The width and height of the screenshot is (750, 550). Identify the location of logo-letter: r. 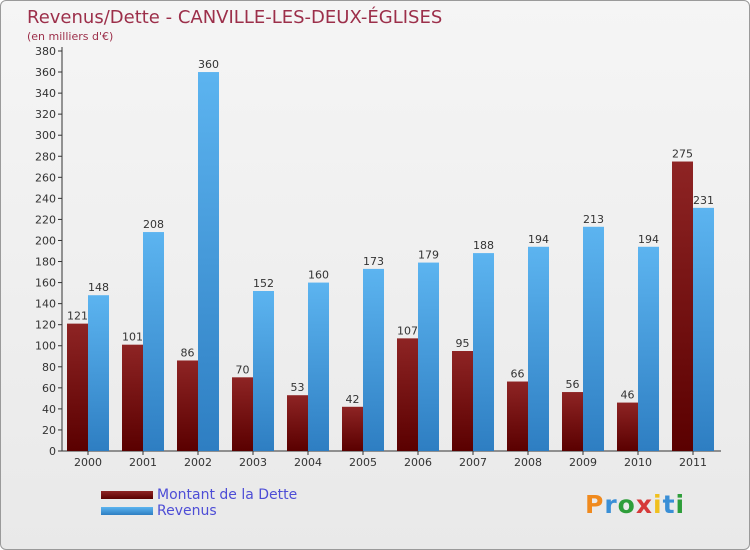
(611, 504).